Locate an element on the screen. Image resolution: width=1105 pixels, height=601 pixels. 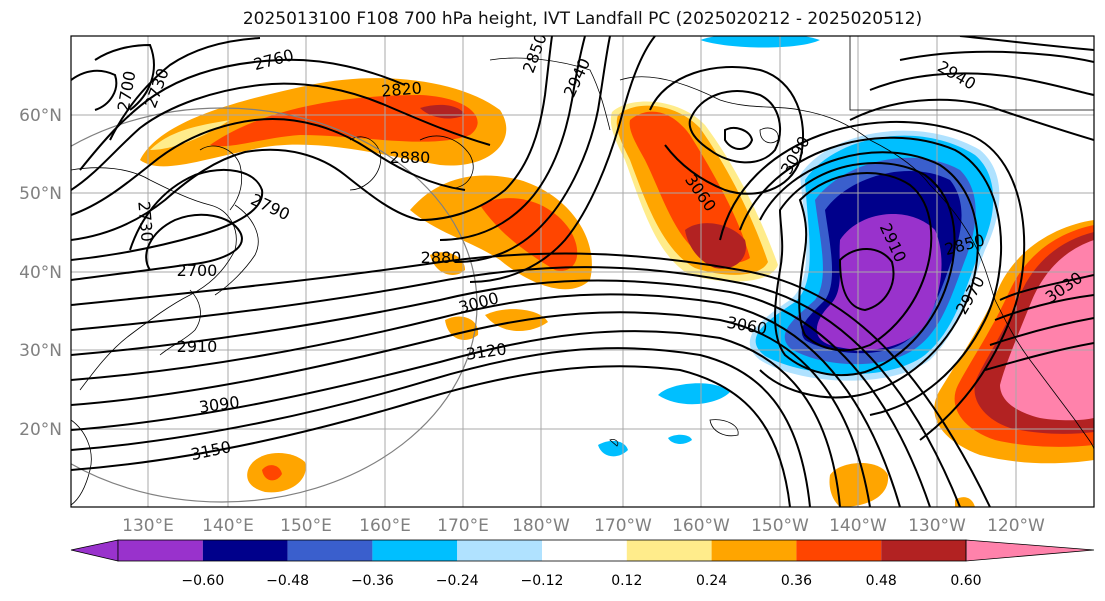
contour-label: 3090 is located at coordinates (219, 404).